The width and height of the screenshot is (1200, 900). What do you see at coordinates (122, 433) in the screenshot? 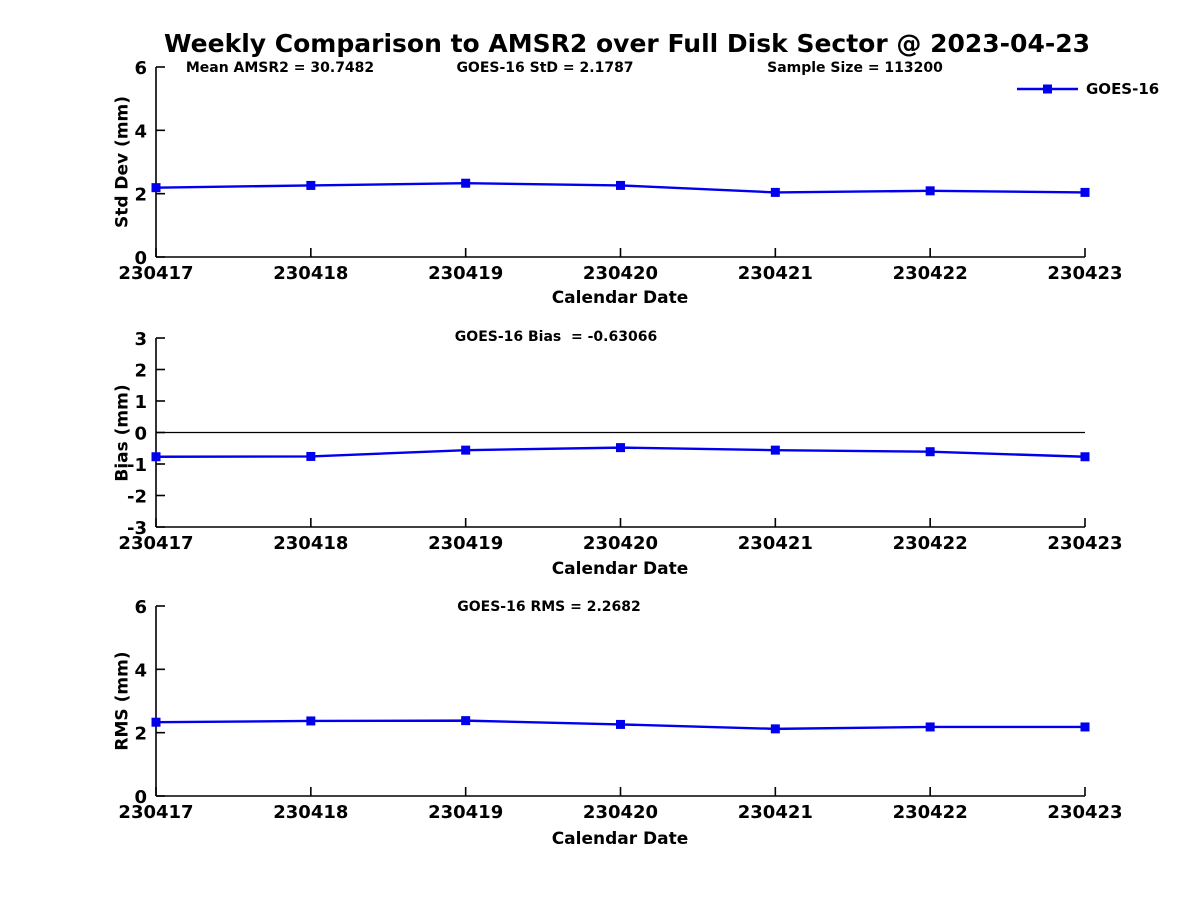
I see `y-axis-label-bias: Bias (mm)` at bounding box center [122, 433].